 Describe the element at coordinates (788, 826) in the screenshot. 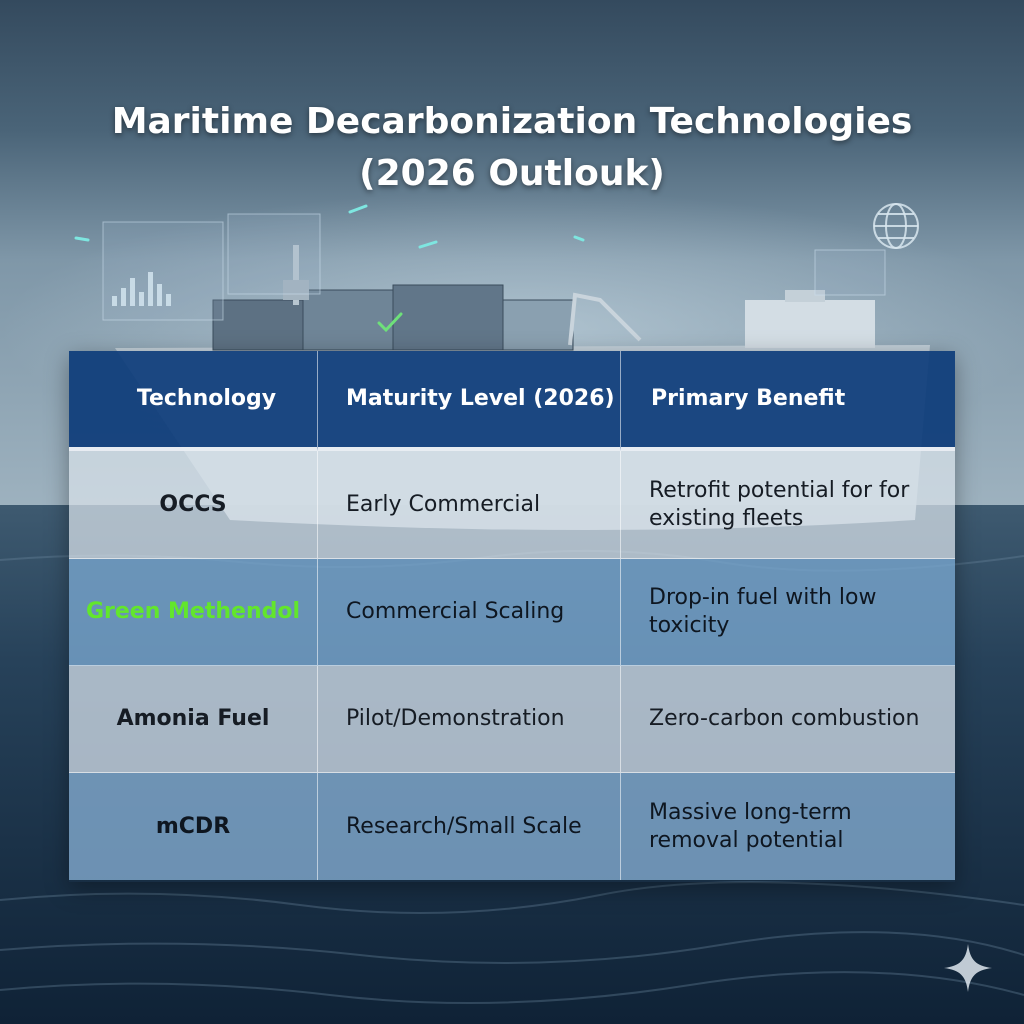

I see `row-4-benefit: Massive long-term removal potential` at that location.